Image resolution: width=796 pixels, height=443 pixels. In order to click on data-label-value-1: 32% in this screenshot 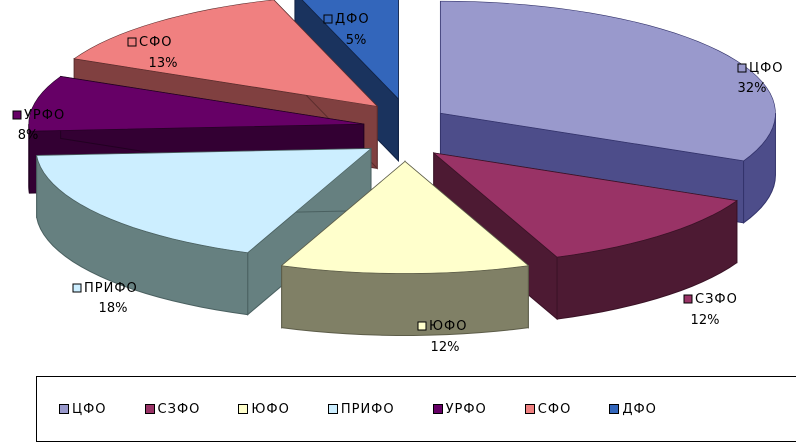, I will do `click(752, 88)`.